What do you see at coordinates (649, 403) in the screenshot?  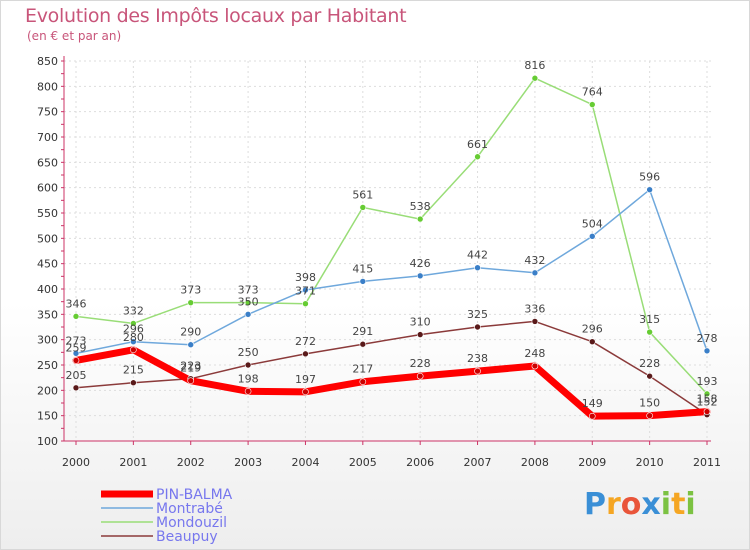 I see `data-label-pin-balma: 150` at bounding box center [649, 403].